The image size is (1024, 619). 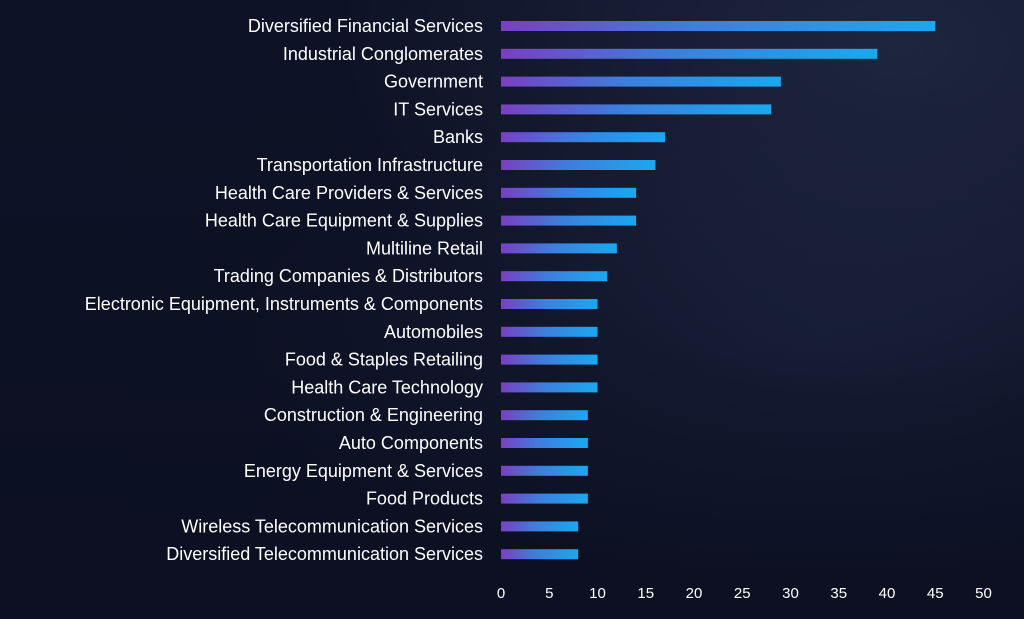 What do you see at coordinates (983, 593) in the screenshot?
I see `x-tick-label: 50` at bounding box center [983, 593].